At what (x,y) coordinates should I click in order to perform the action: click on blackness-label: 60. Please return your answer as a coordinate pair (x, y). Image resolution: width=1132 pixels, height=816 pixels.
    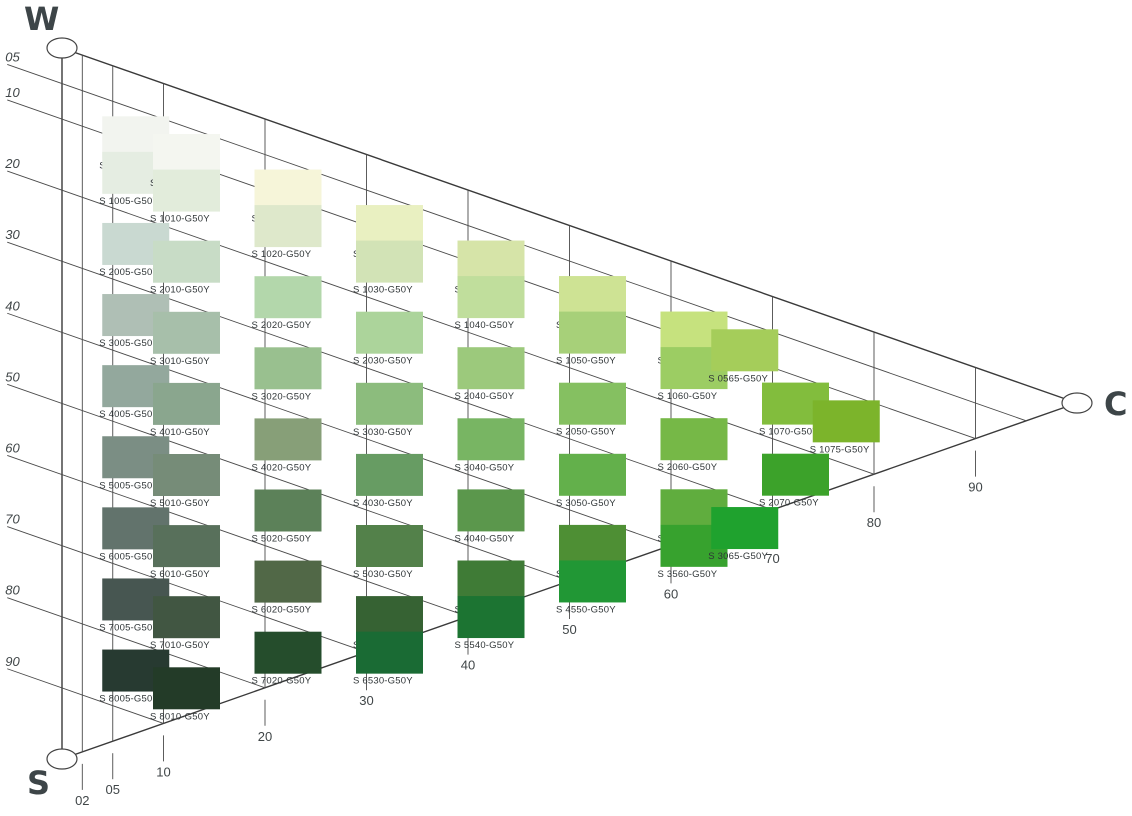
    Looking at the image, I should click on (12, 447).